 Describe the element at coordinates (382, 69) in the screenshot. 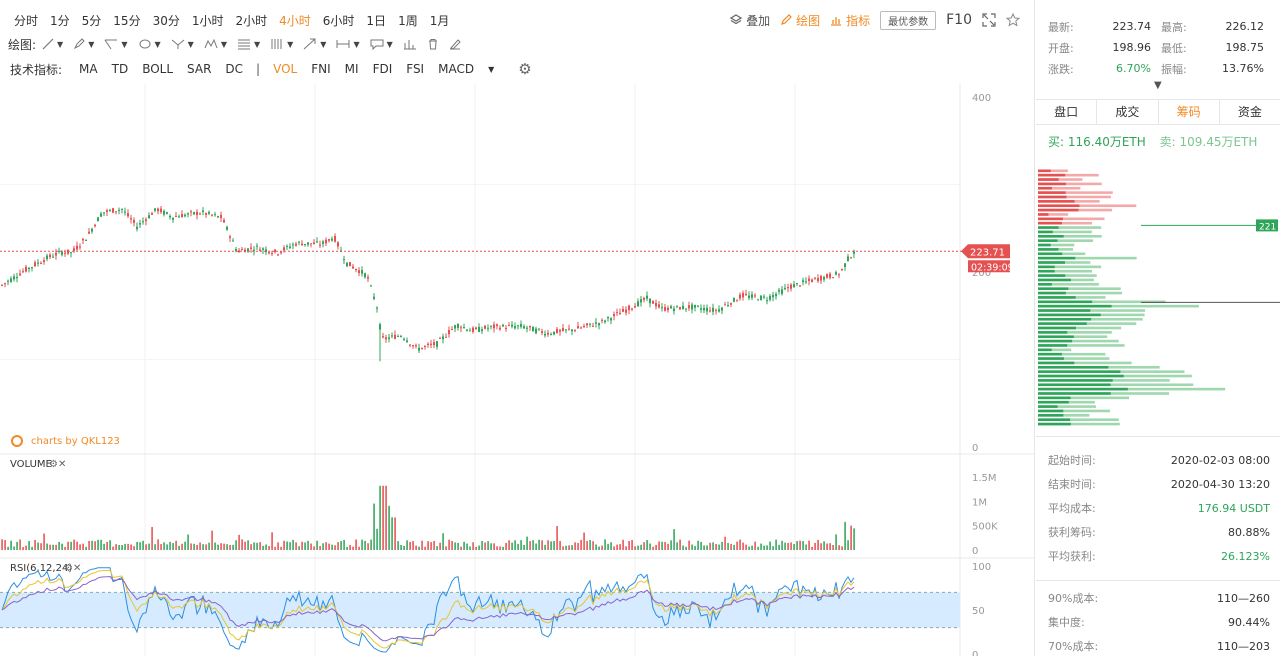

I see `indicator-item: FDI` at that location.